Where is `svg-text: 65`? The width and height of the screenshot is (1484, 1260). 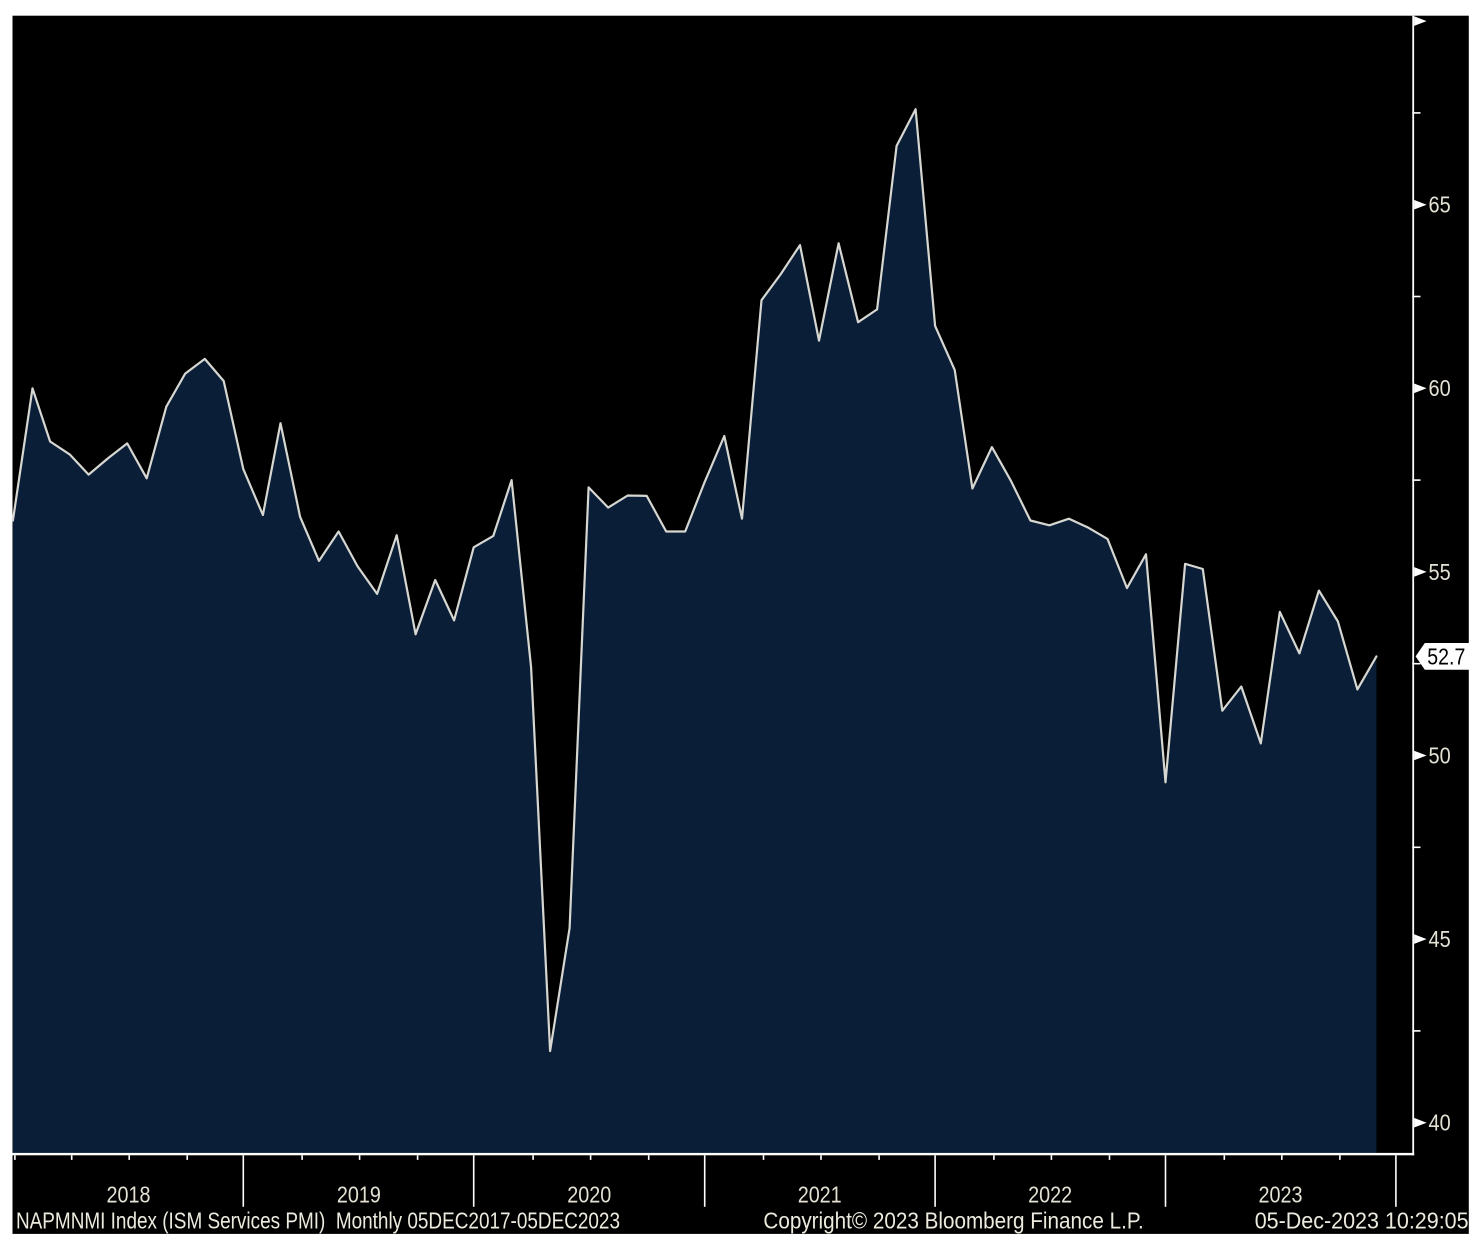 svg-text: 65 is located at coordinates (1440, 205).